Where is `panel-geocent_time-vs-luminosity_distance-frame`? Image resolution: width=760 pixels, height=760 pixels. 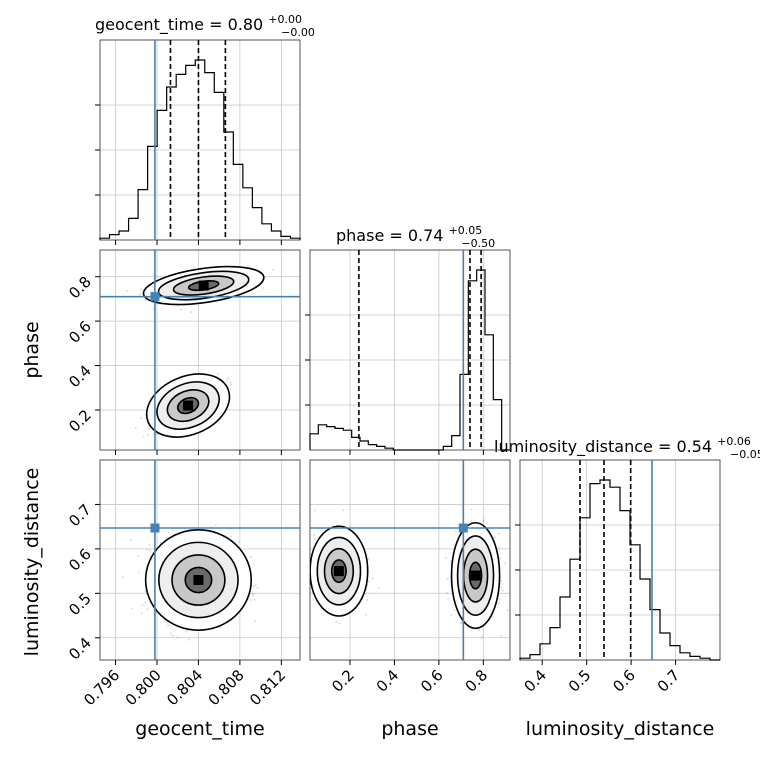
panel-geocent_time-vs-luminosity_distance-frame is located at coordinates (200, 560).